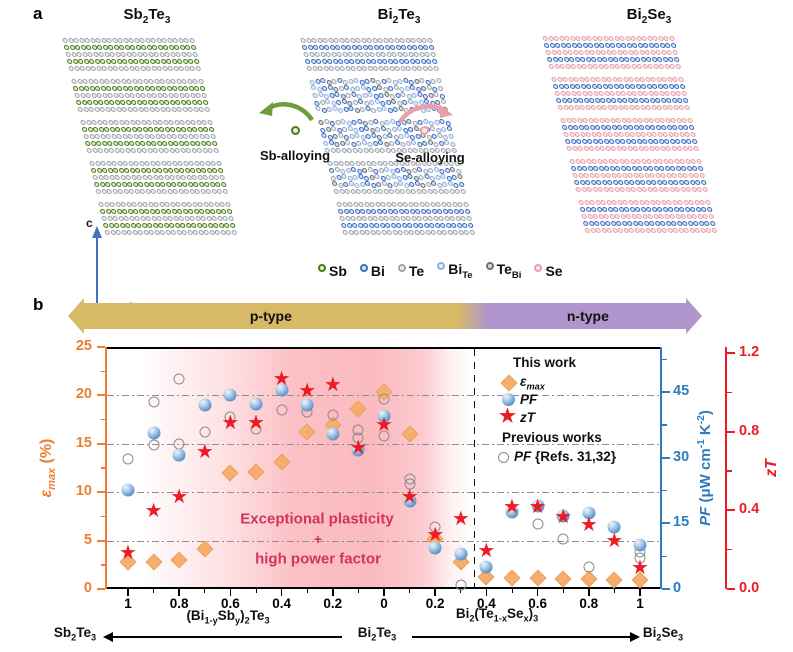 Image resolution: width=793 pixels, height=652 pixels. I want to click on teBi-atom-icon, so click(386, 94).